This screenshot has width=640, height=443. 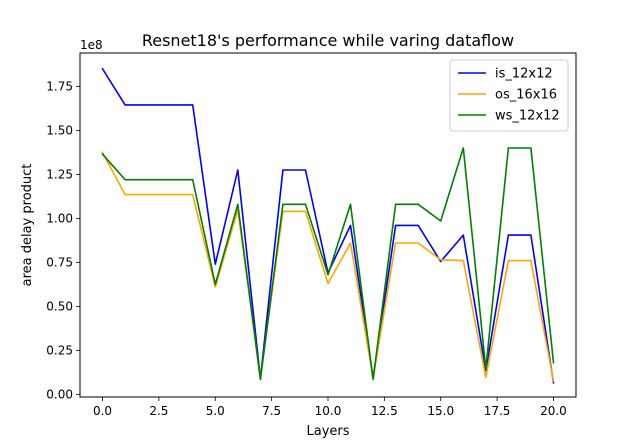 I want to click on x-tick-label: 17.5, so click(x=497, y=411).